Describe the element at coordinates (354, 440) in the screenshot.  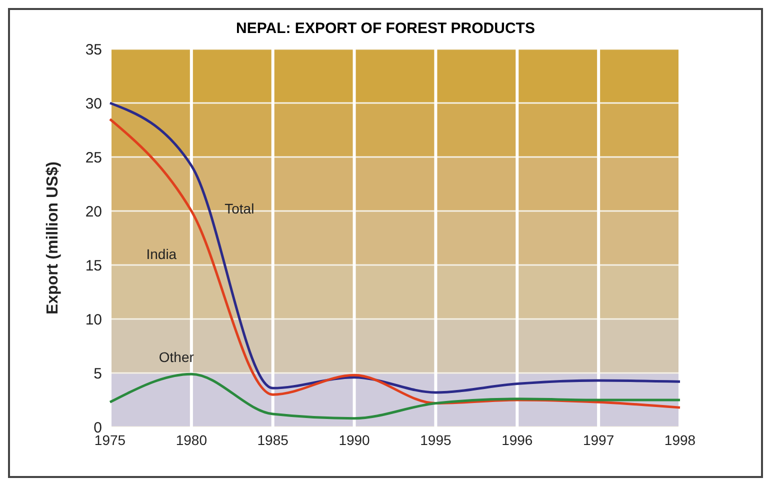
I see `x-tick-label: 1990` at that location.